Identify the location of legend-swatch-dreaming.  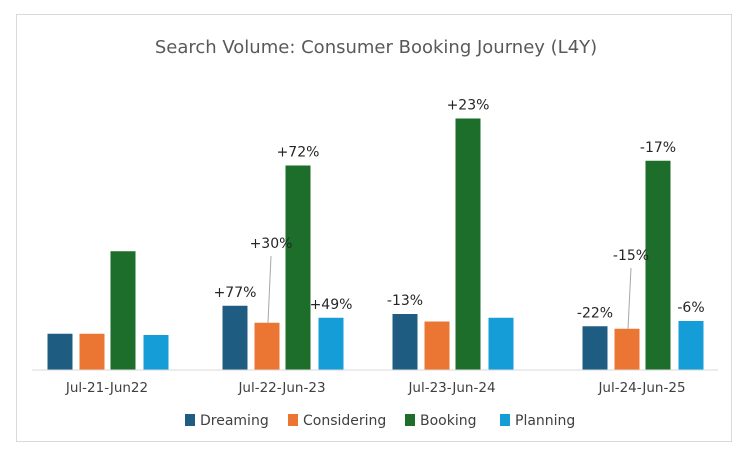
(190, 420).